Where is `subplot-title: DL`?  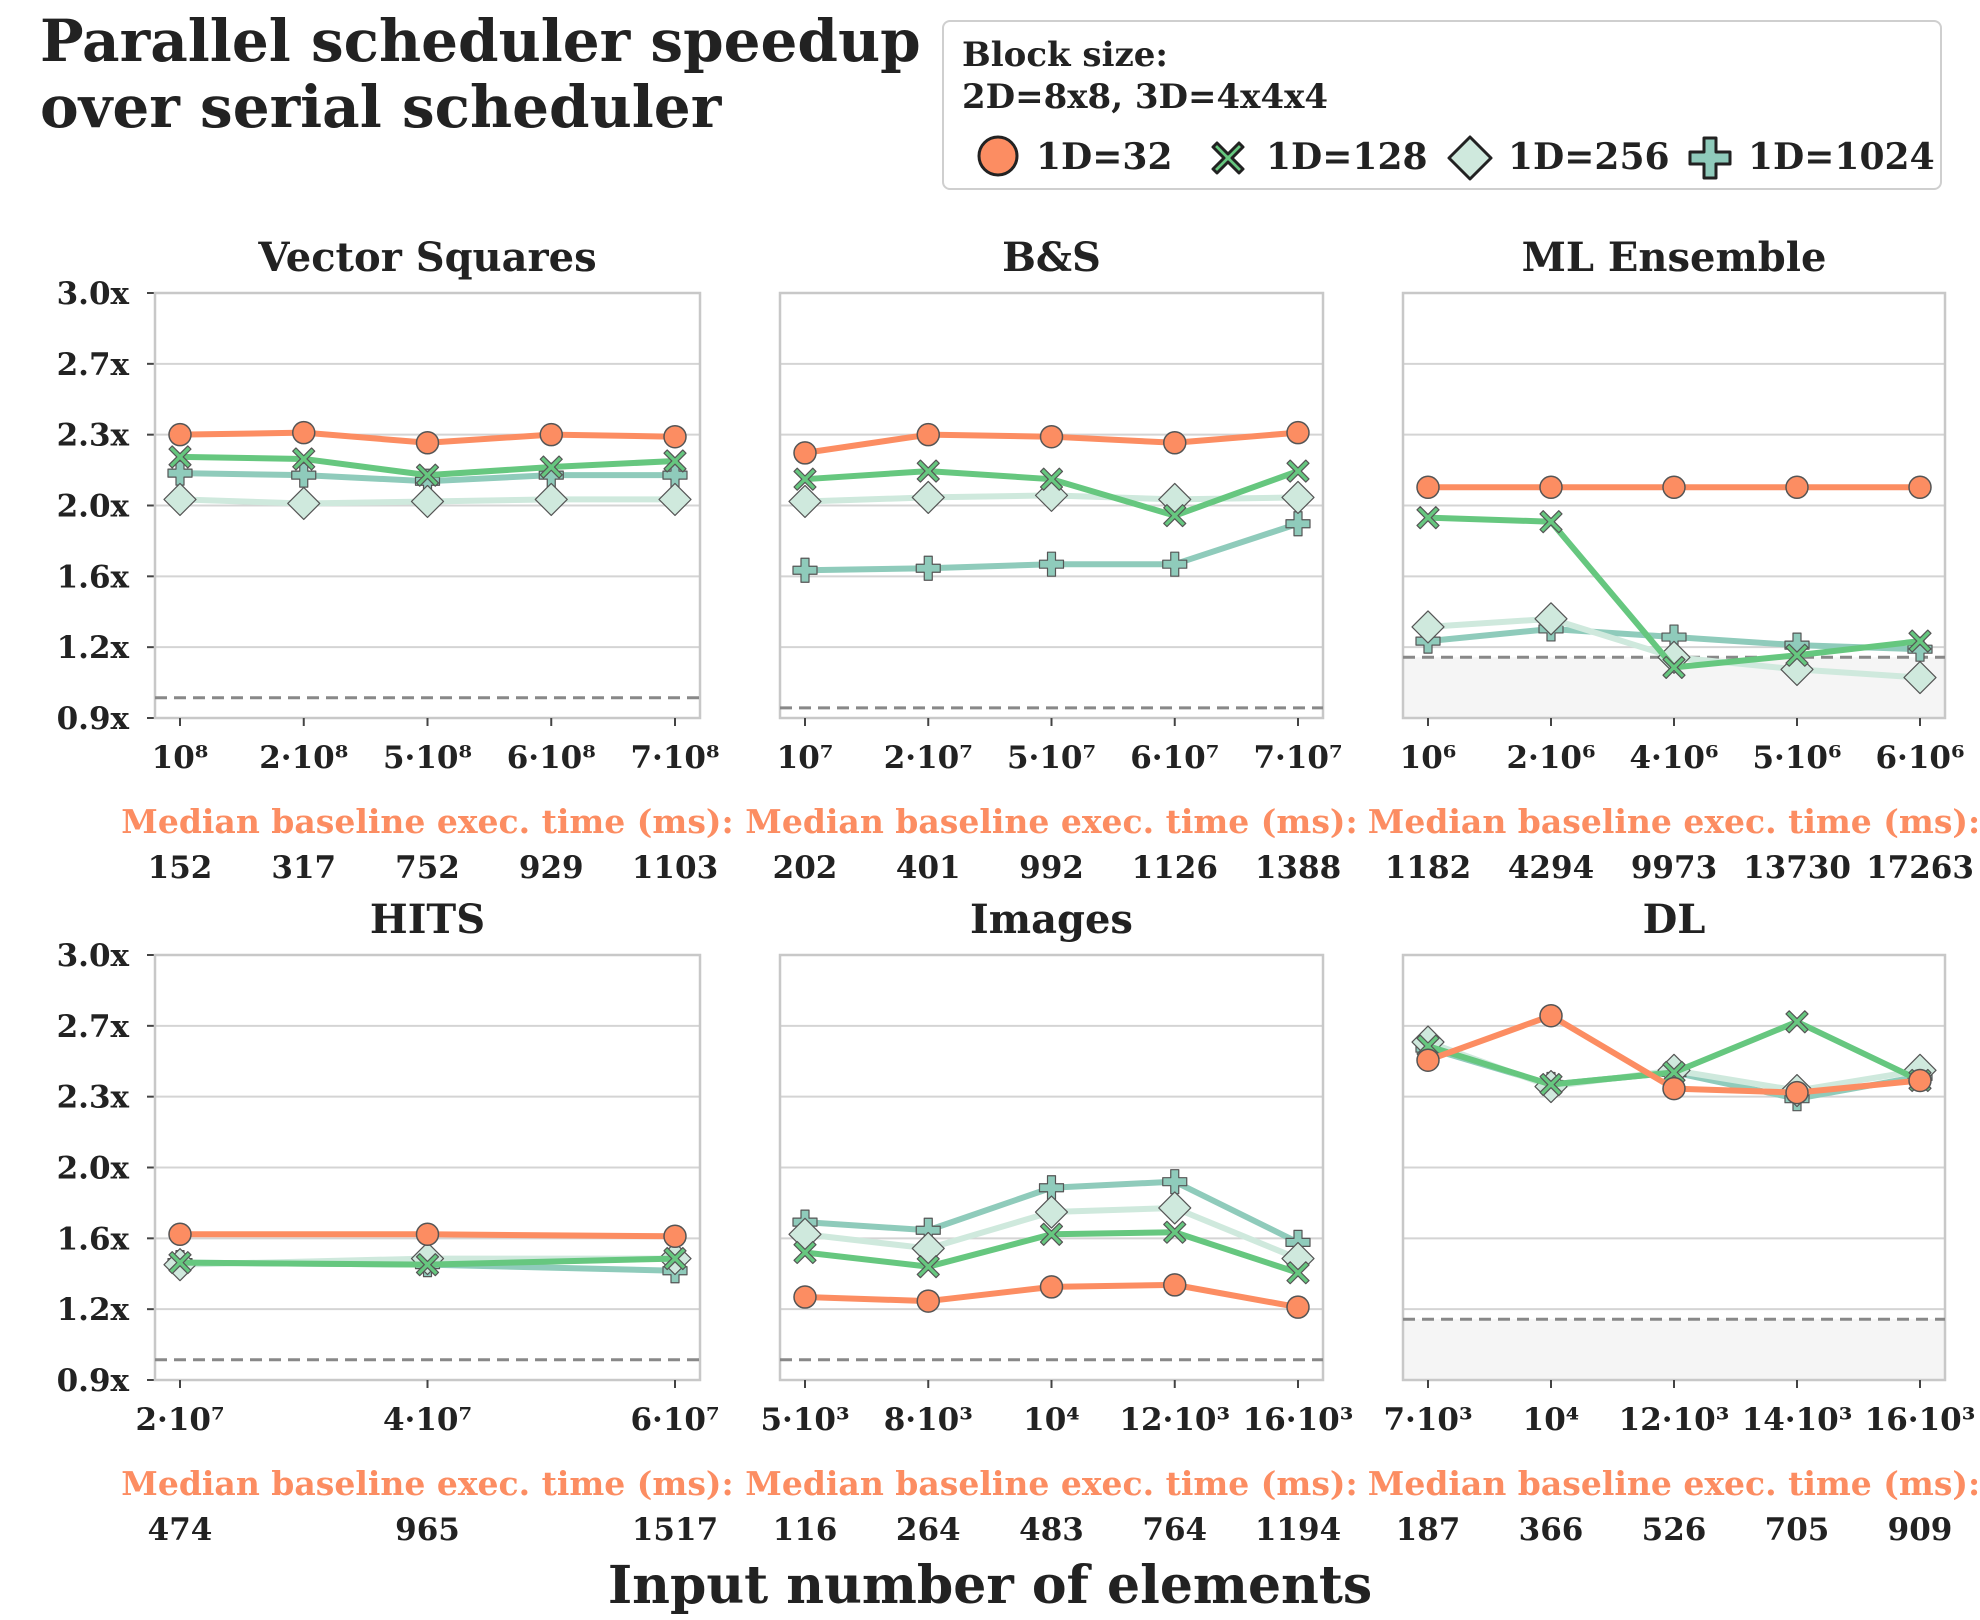
subplot-title: DL is located at coordinates (1674, 919).